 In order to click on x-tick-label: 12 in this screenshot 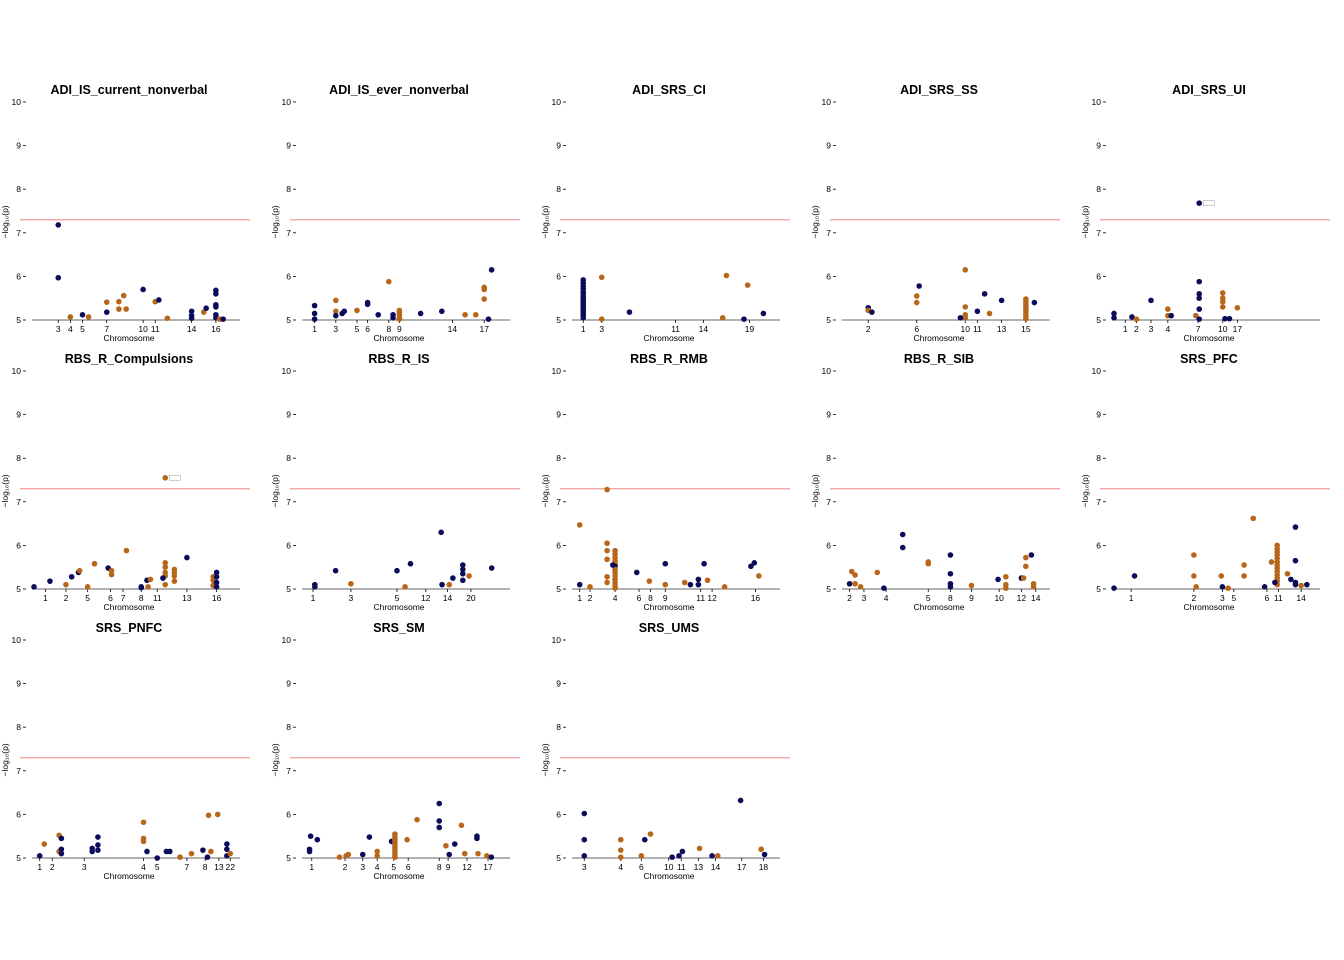, I will do `click(467, 867)`.